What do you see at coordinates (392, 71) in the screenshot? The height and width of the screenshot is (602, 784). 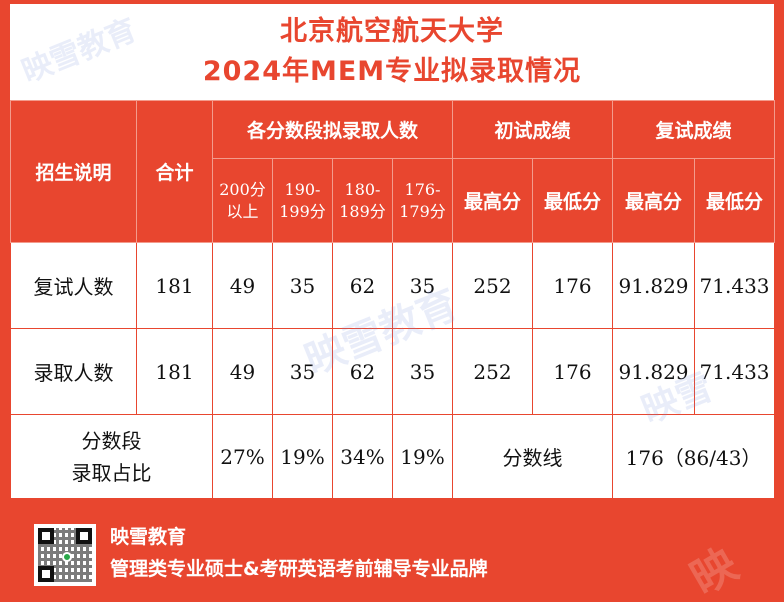 I see `title-subtitle: 2024年MEM专业拟录取情况` at bounding box center [392, 71].